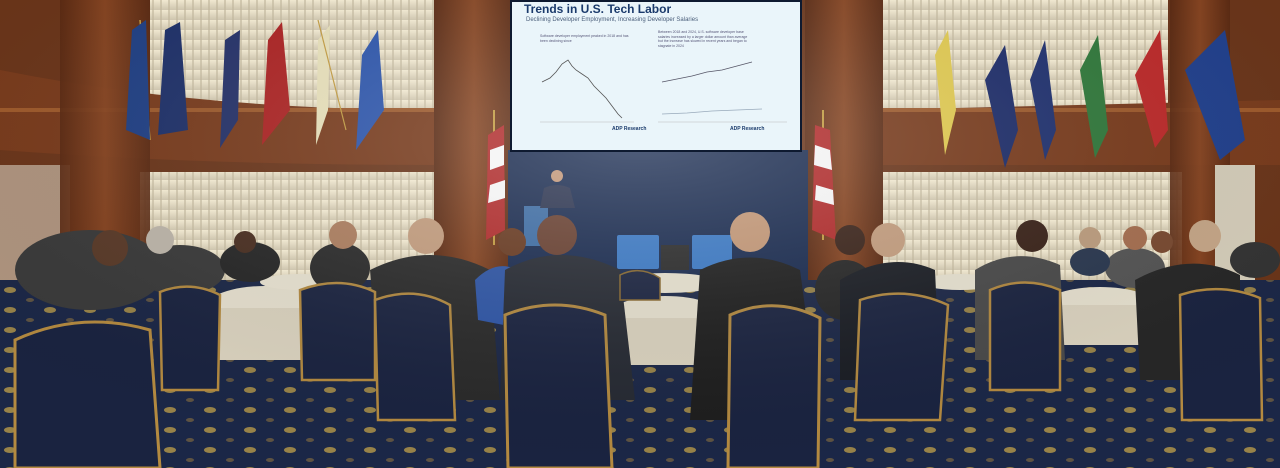  What do you see at coordinates (629, 129) in the screenshot?
I see `brand-left: ADP Research` at bounding box center [629, 129].